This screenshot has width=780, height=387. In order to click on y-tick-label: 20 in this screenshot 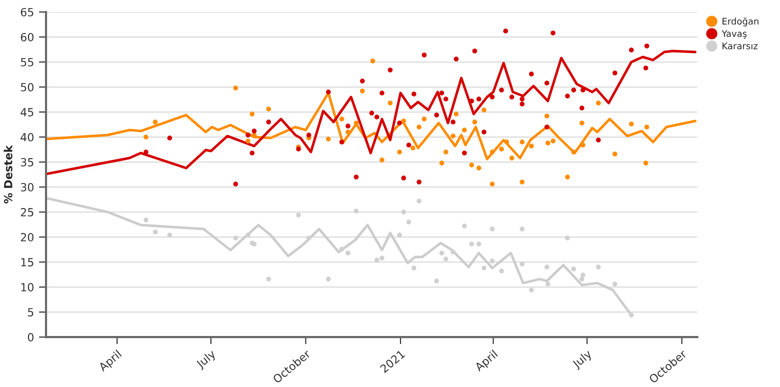, I will do `click(27, 237)`.